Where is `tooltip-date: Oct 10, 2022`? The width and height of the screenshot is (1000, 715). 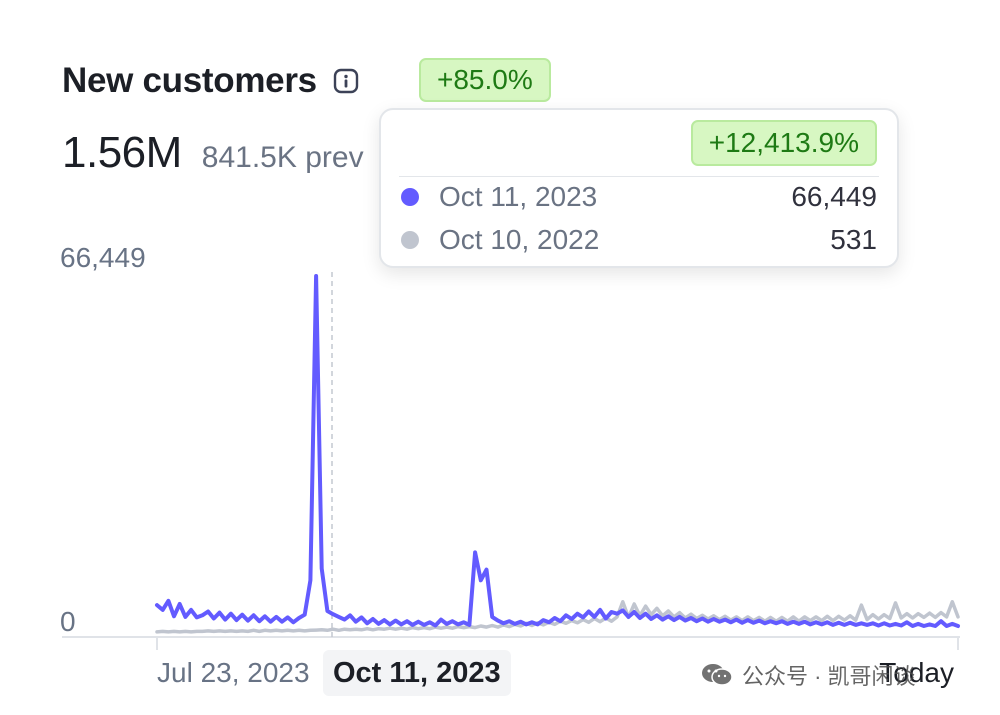 tooltip-date: Oct 10, 2022 is located at coordinates (519, 239).